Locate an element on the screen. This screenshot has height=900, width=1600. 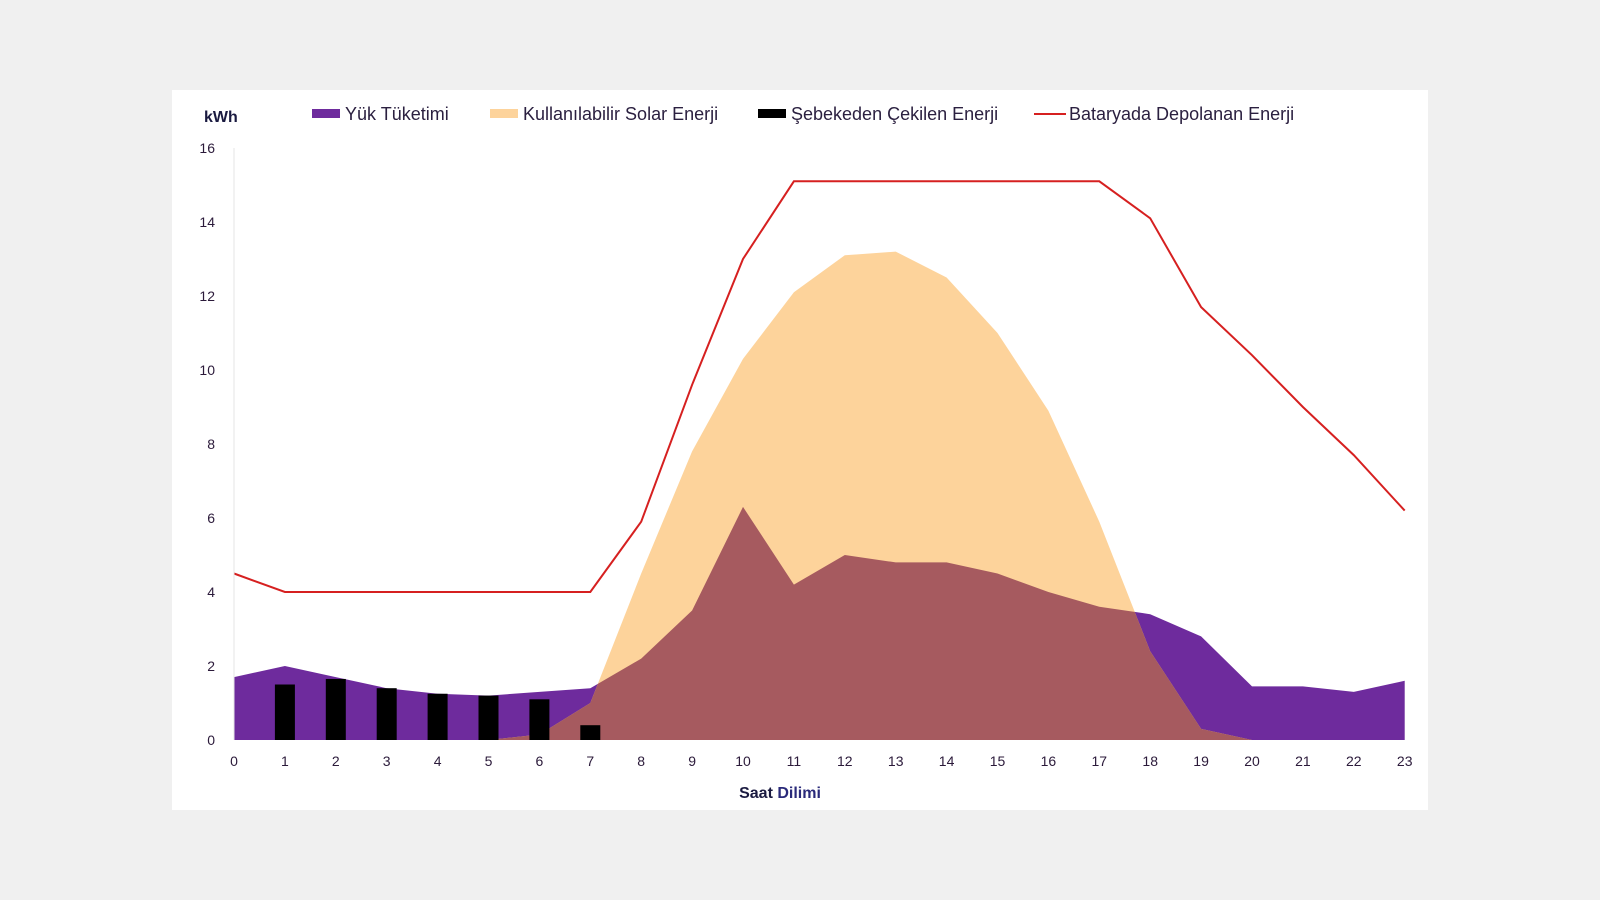
y-tick-label-2: 2 is located at coordinates (211, 666).